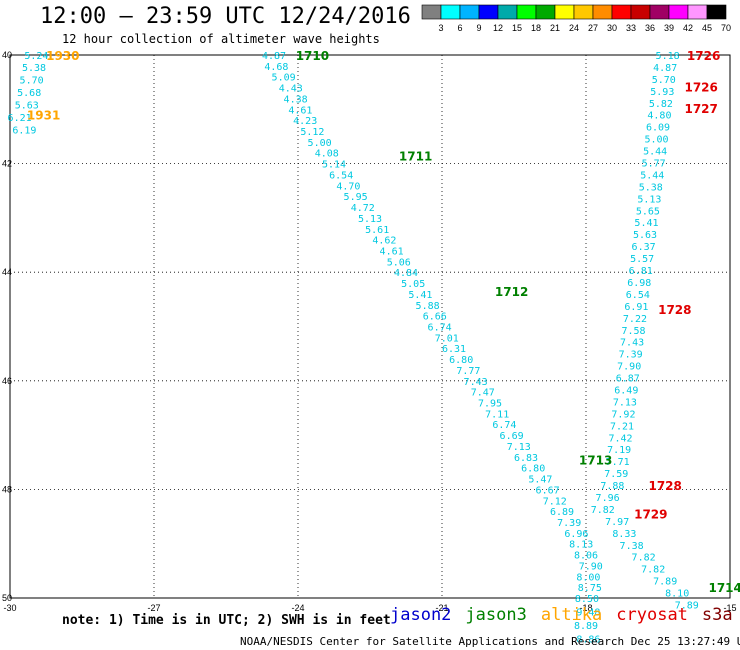  I want to click on wave-height-value: 5.41, so click(420, 295).